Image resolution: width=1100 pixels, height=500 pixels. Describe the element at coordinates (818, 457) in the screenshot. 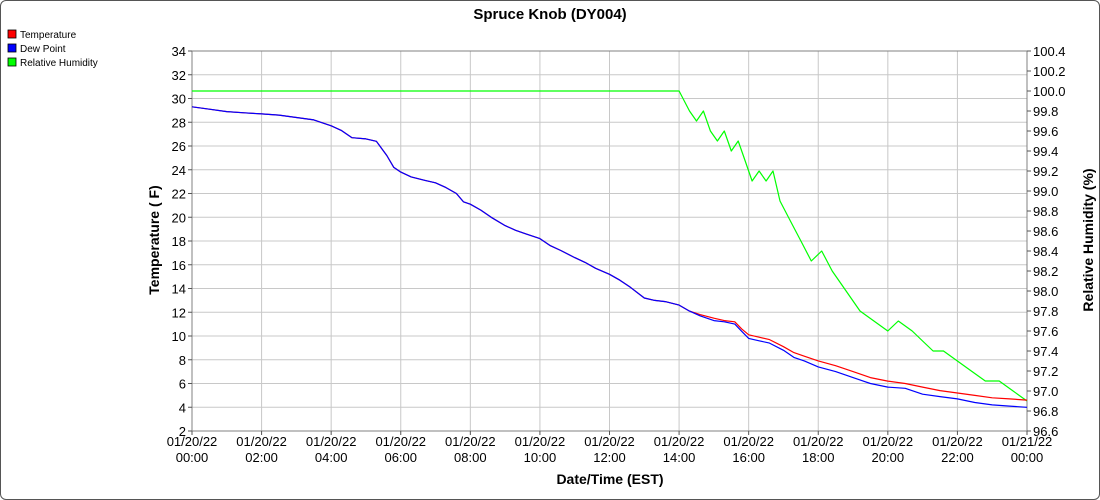

I see `x-tick-time: 18:00` at that location.